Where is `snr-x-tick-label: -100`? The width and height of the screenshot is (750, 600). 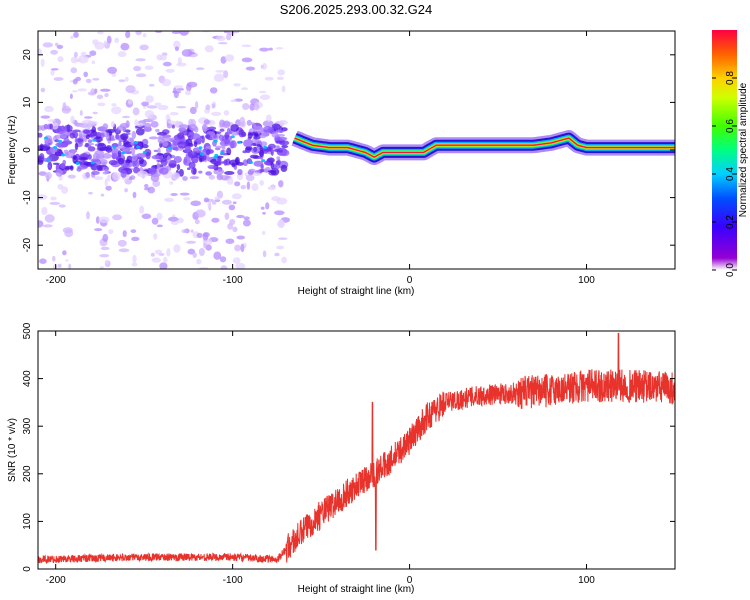 snr-x-tick-label: -100 is located at coordinates (233, 580).